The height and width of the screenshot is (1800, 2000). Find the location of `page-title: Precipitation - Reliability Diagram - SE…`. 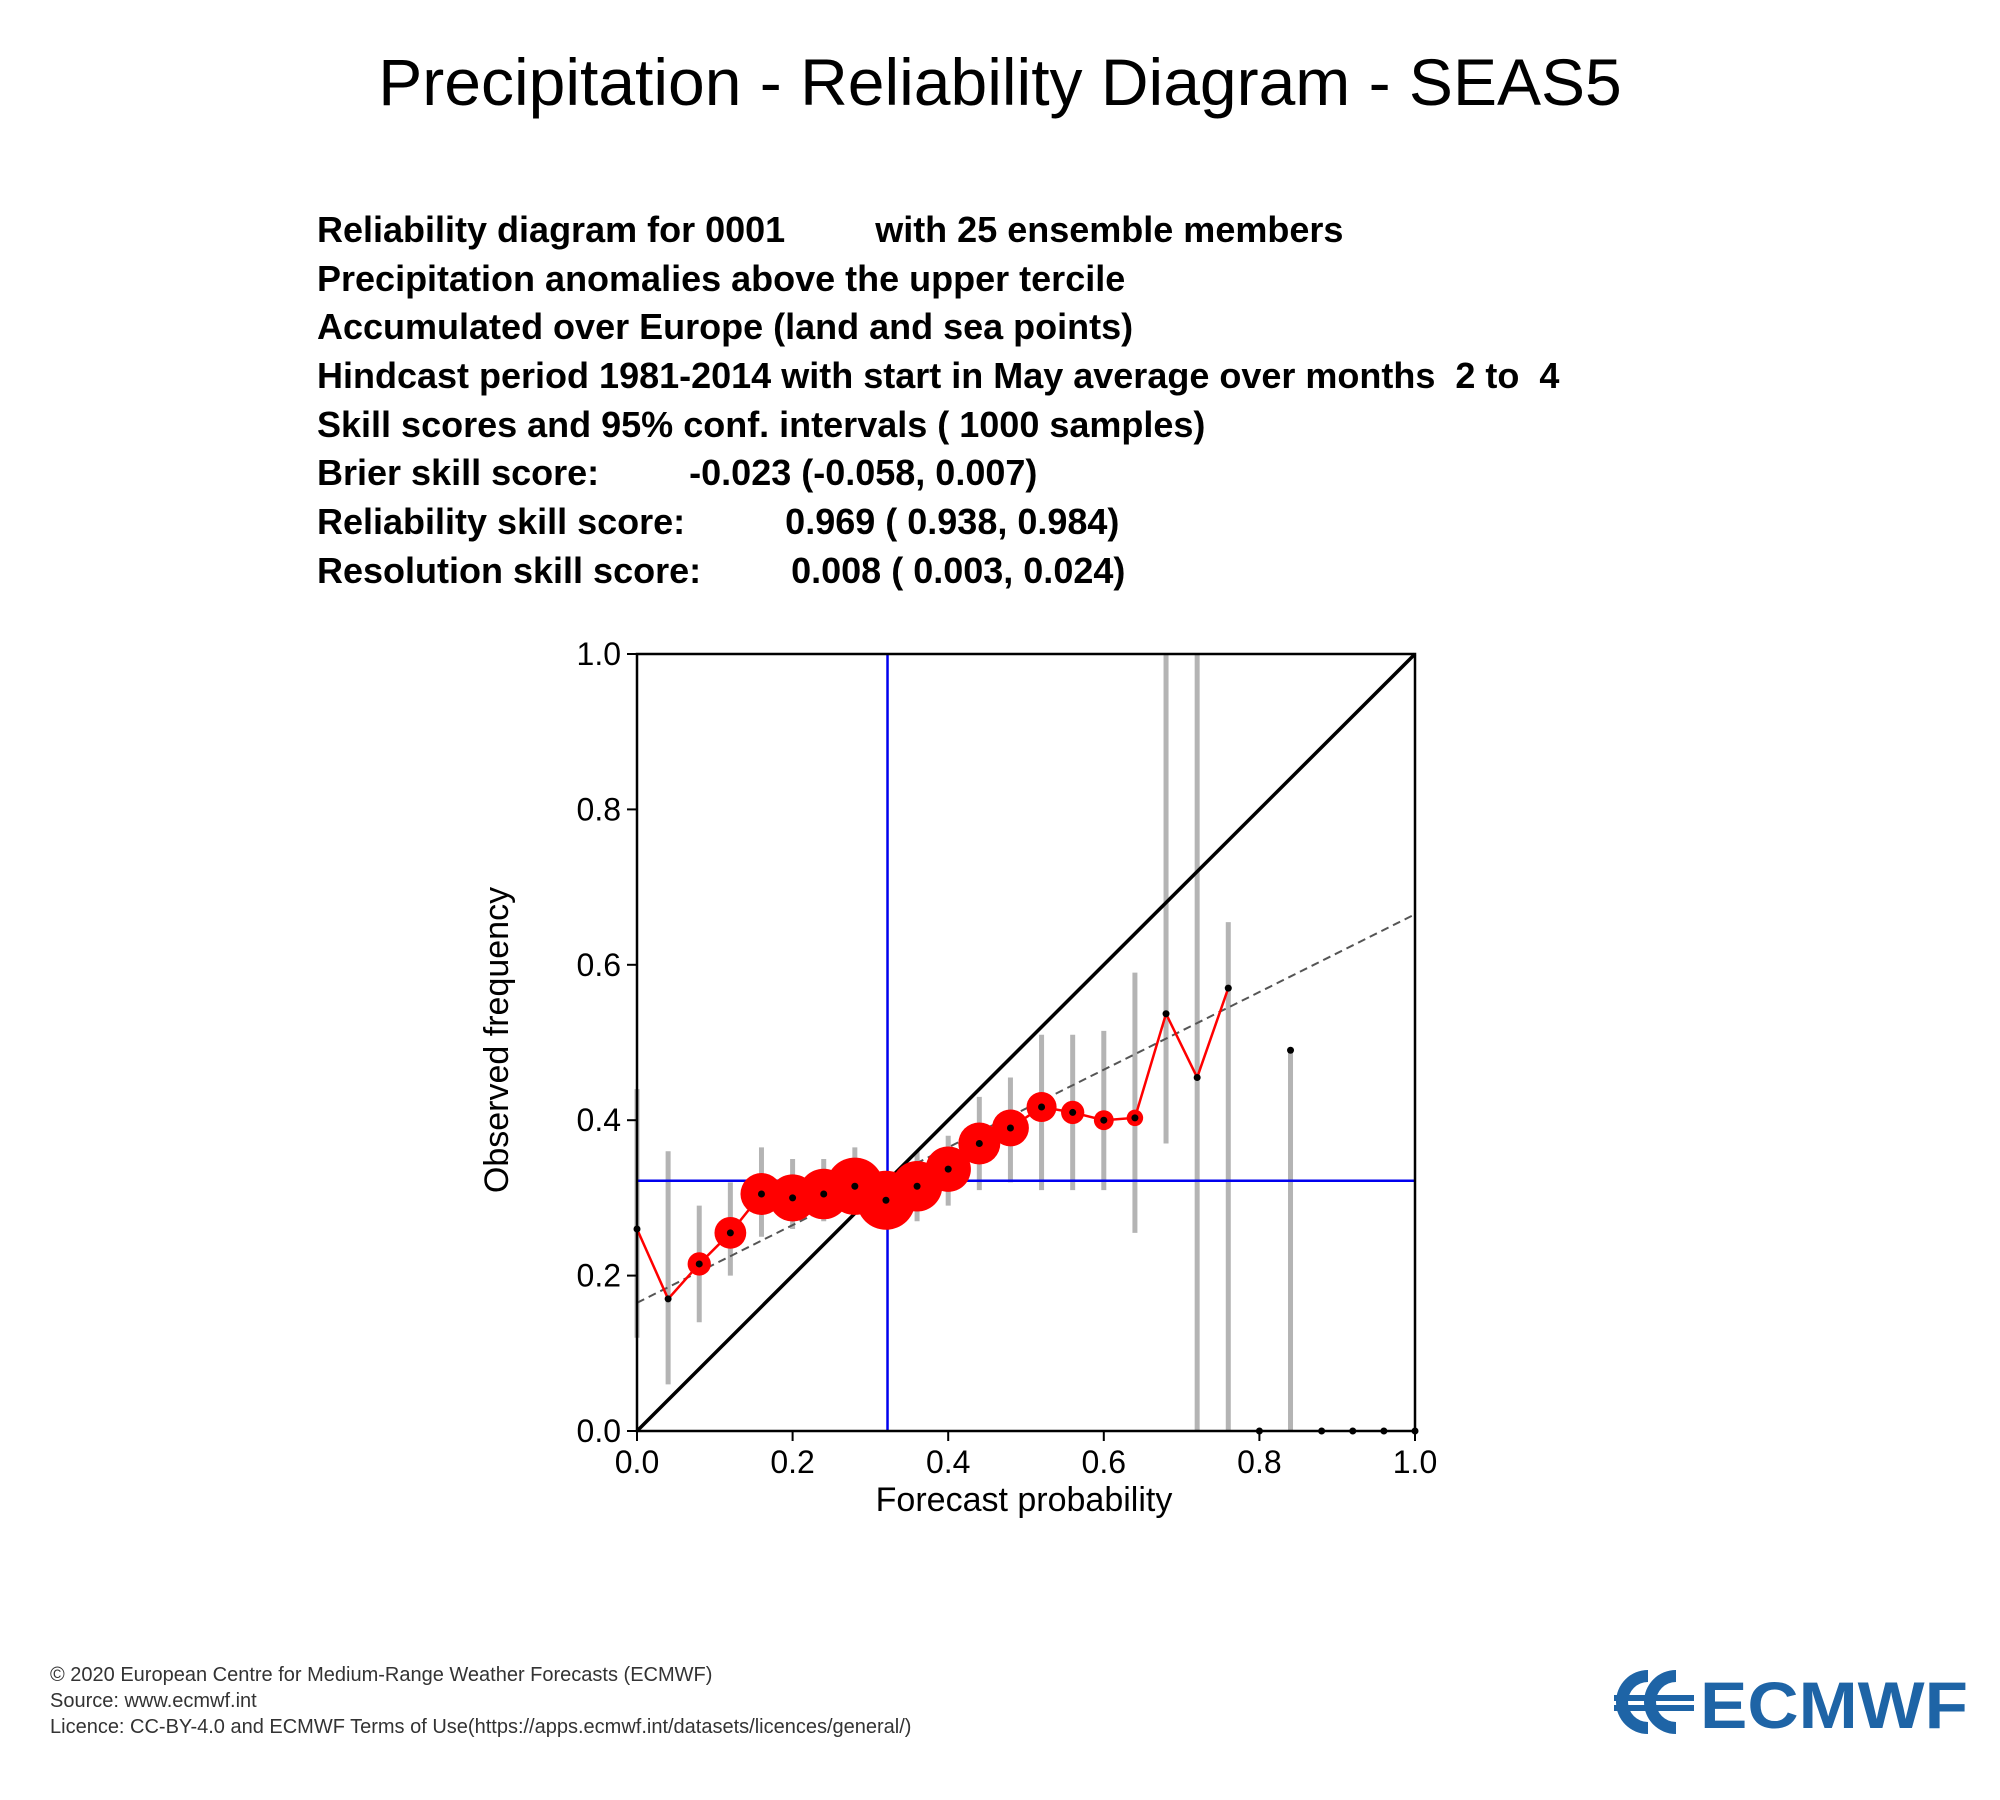

page-title: Precipitation - Reliability Diagram - SE… is located at coordinates (1000, 82).